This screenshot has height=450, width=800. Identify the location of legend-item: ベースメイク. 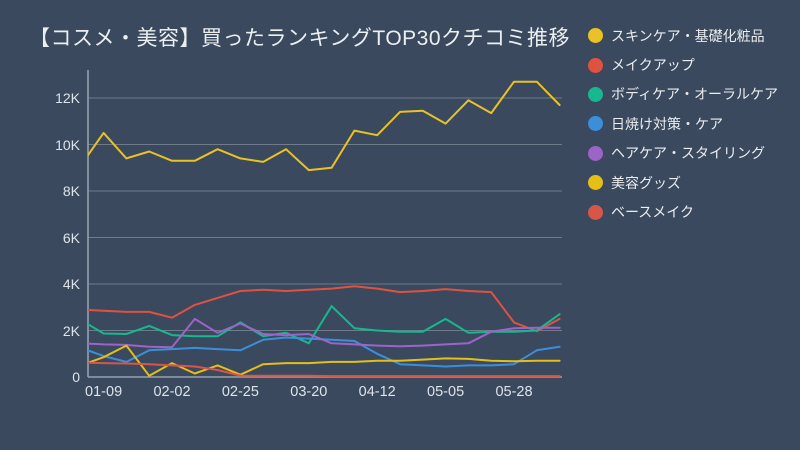
(683, 211).